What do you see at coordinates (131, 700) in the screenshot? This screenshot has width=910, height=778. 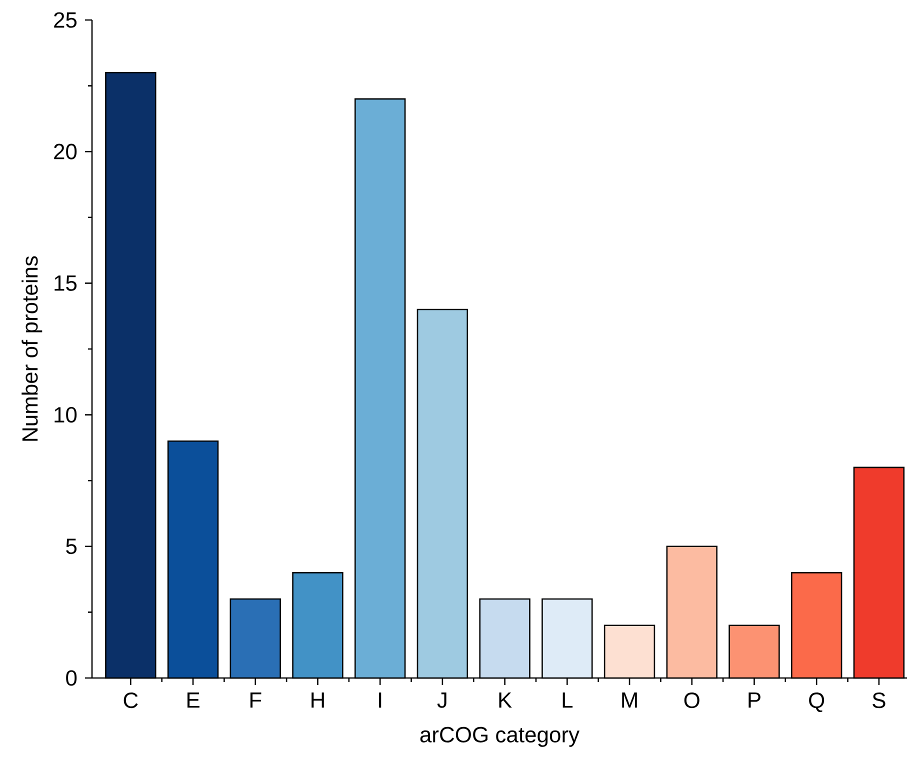 I see `x-tick-label: C` at bounding box center [131, 700].